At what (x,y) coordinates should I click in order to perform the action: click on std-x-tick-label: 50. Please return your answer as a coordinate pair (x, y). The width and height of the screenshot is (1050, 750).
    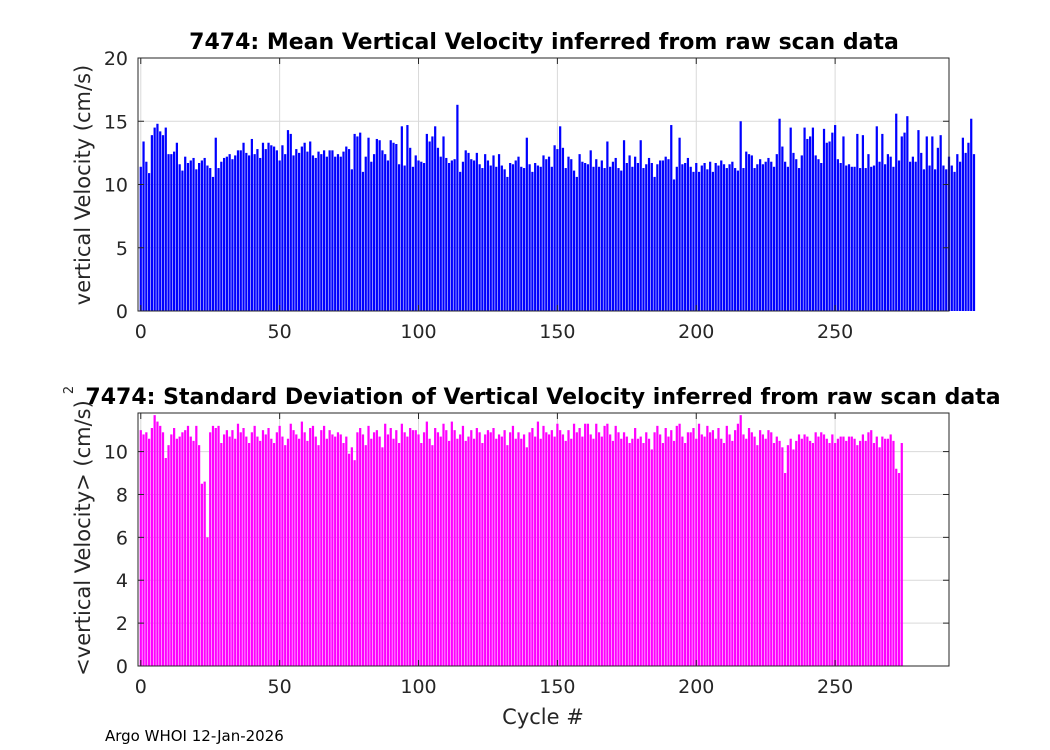
    Looking at the image, I should click on (280, 687).